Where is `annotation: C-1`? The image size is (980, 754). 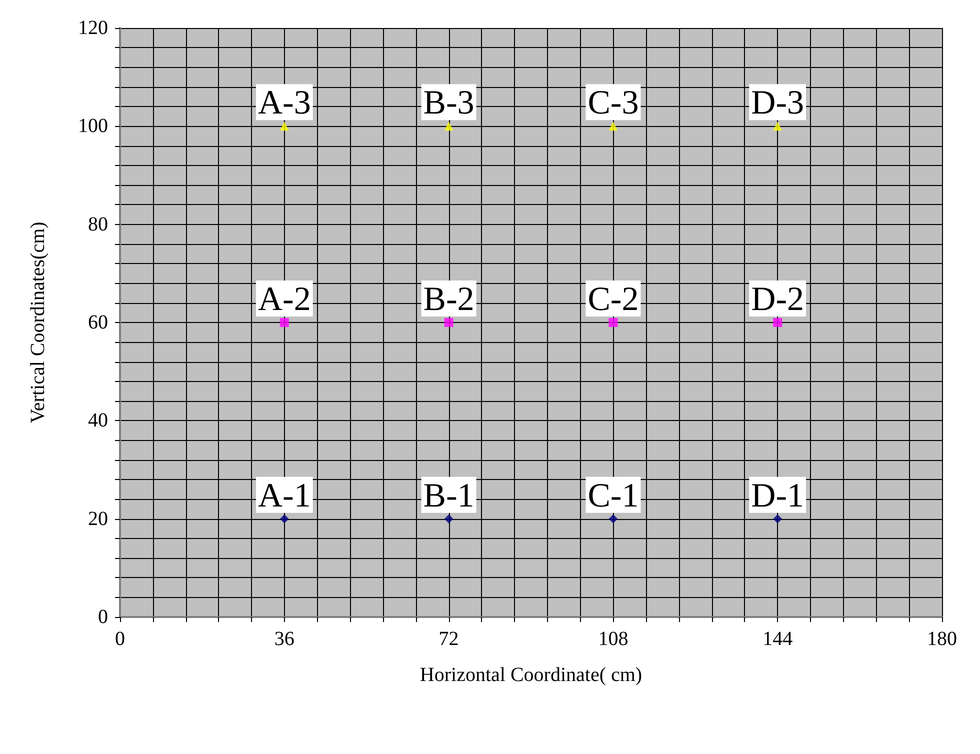
annotation: C-1 is located at coordinates (613, 495).